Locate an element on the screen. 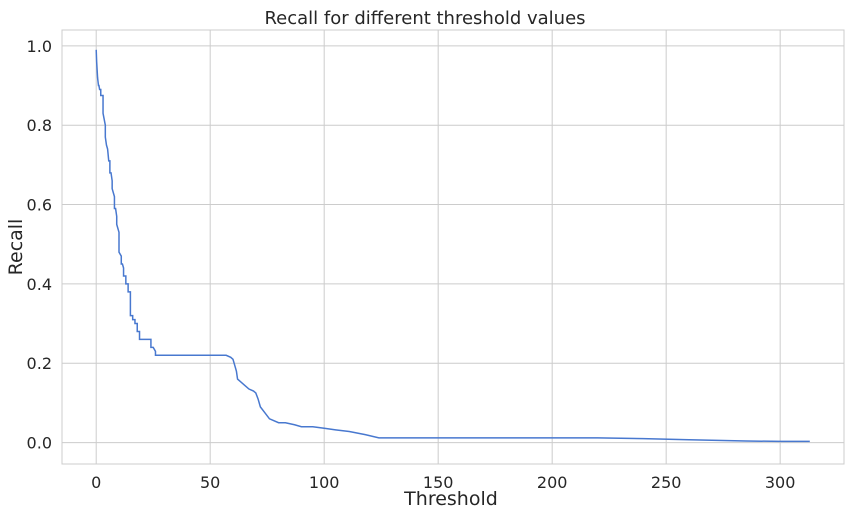 The image size is (855, 515). y-tick-label: 0.0 is located at coordinates (39, 443).